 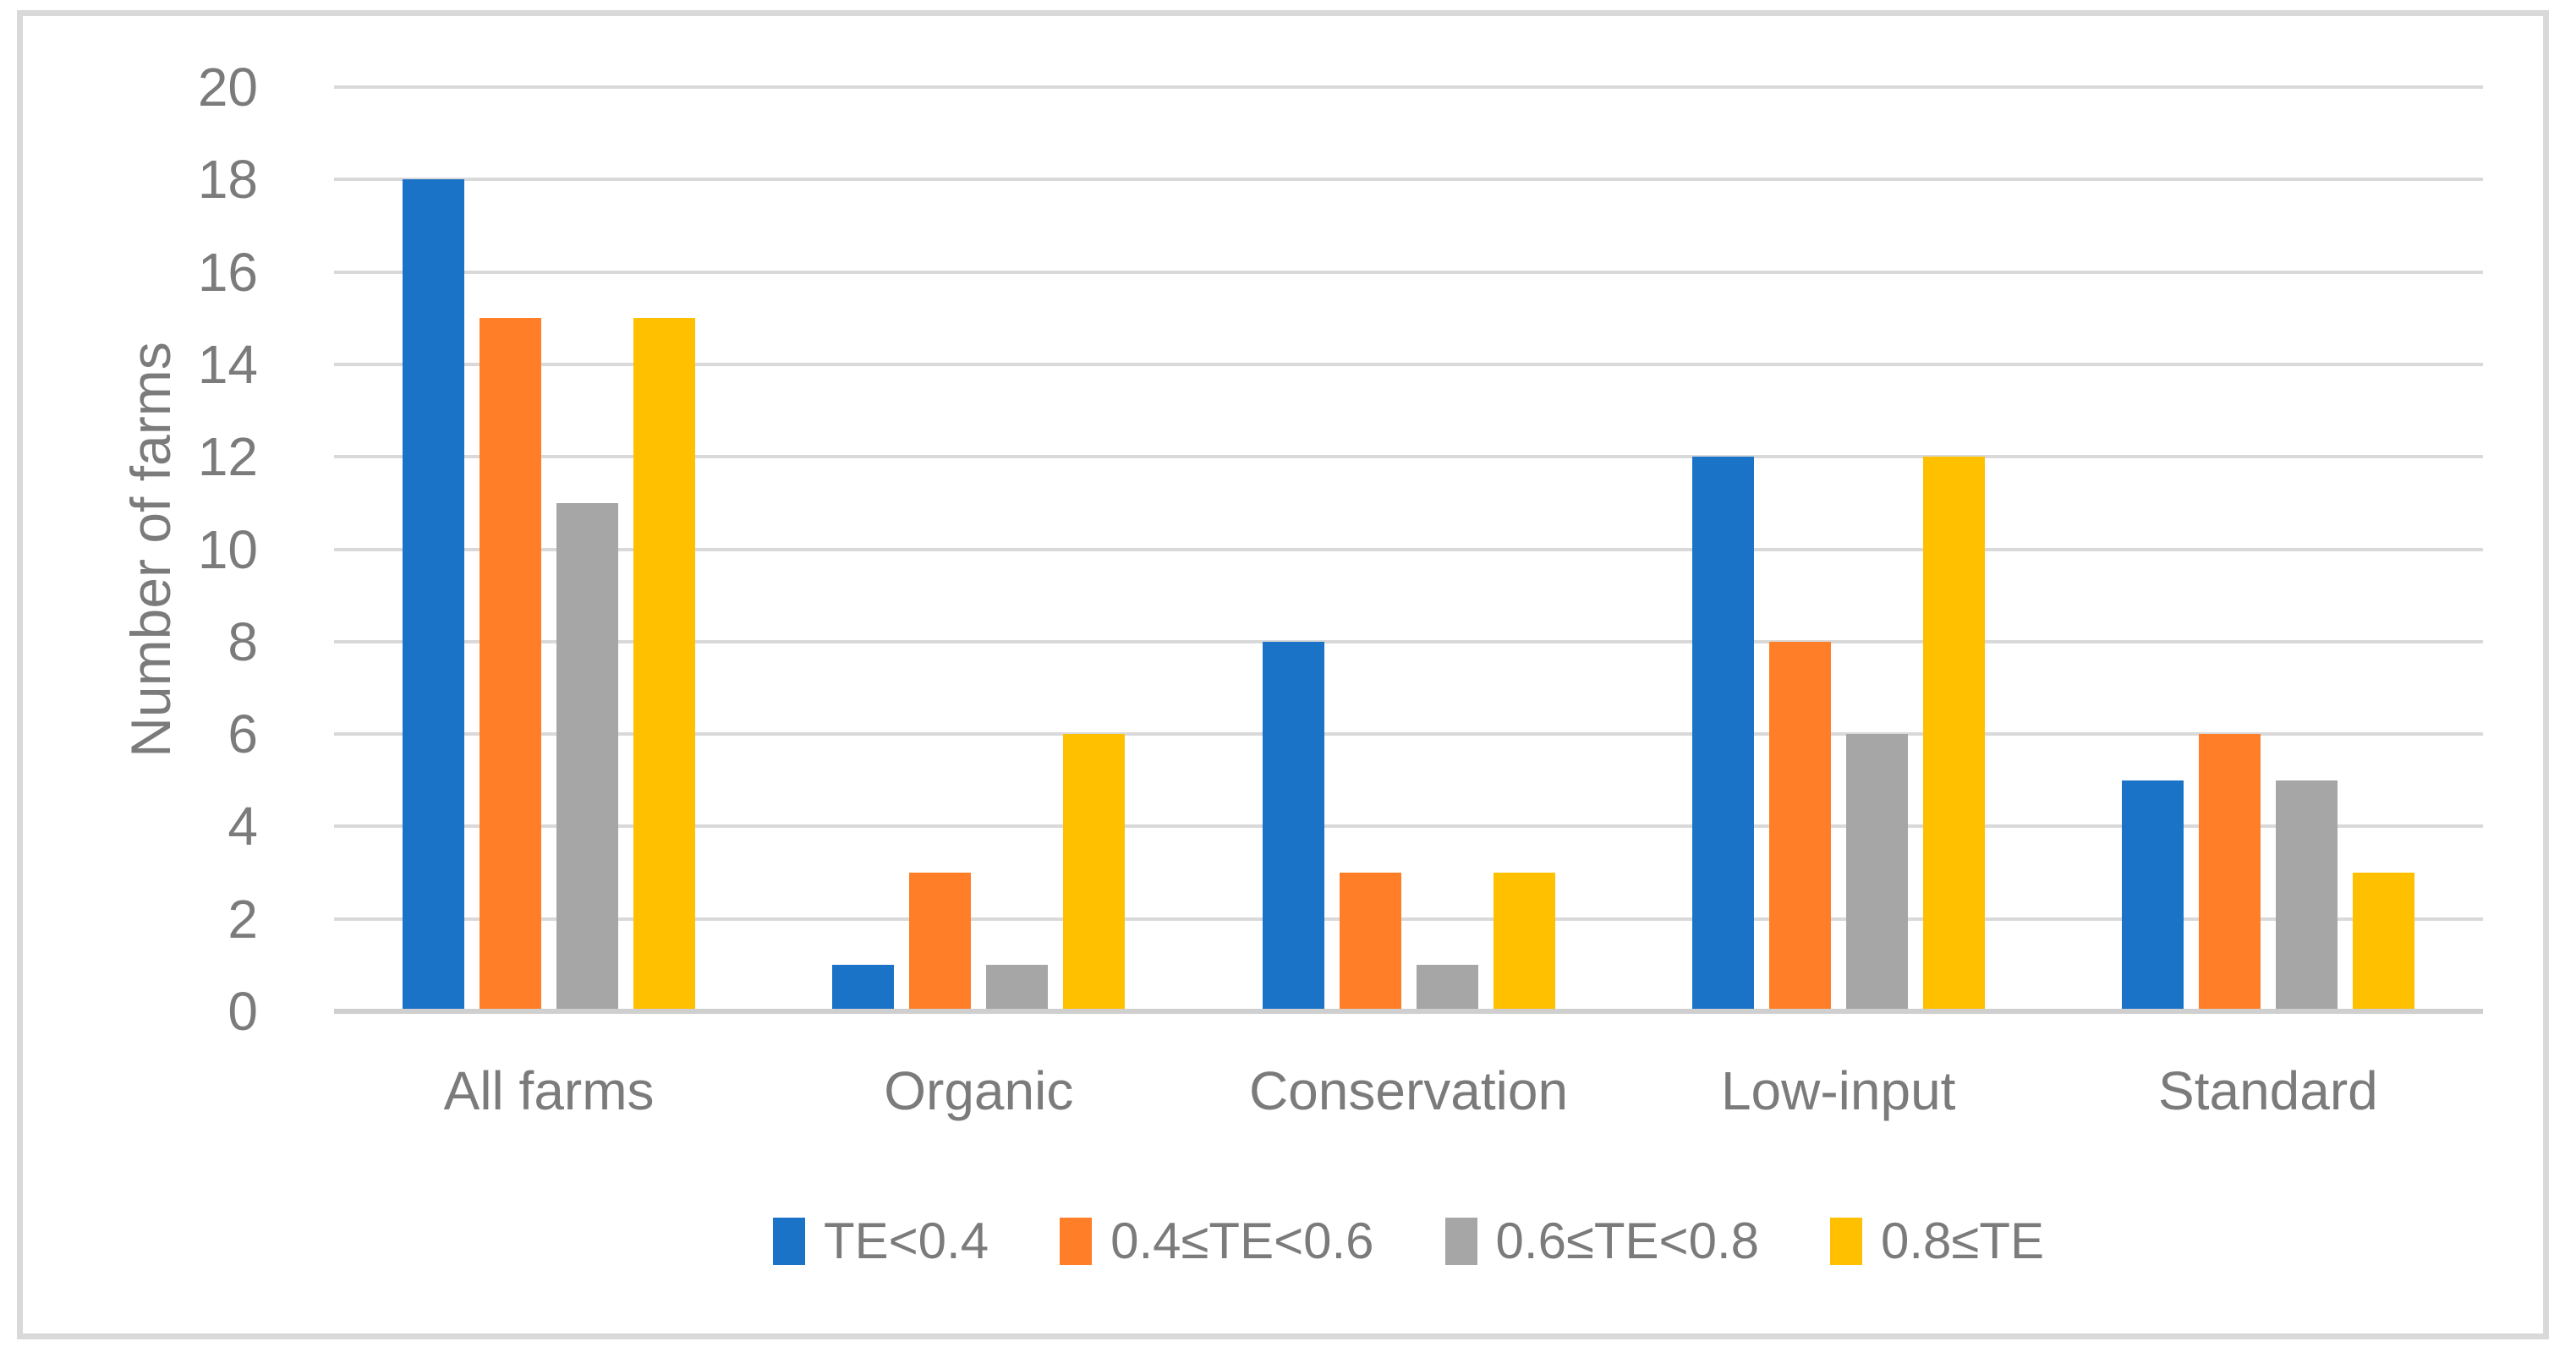 What do you see at coordinates (434, 594) in the screenshot?
I see `bar-c0-s0` at bounding box center [434, 594].